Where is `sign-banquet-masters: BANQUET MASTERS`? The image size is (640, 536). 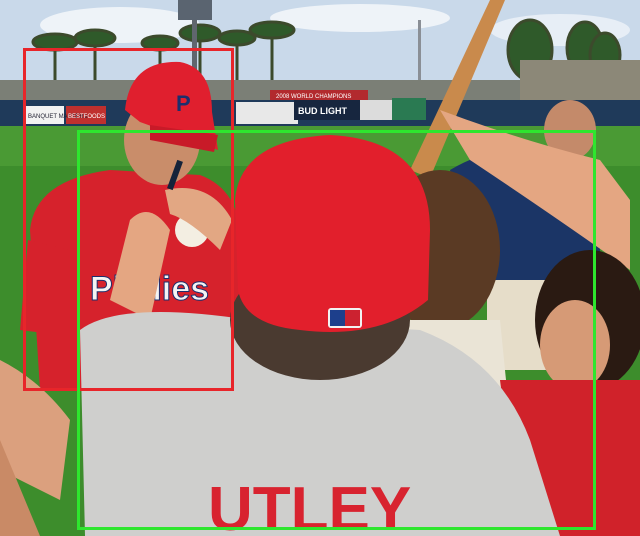
sign-banquet-masters: BANQUET MASTERS is located at coordinates (58, 117).